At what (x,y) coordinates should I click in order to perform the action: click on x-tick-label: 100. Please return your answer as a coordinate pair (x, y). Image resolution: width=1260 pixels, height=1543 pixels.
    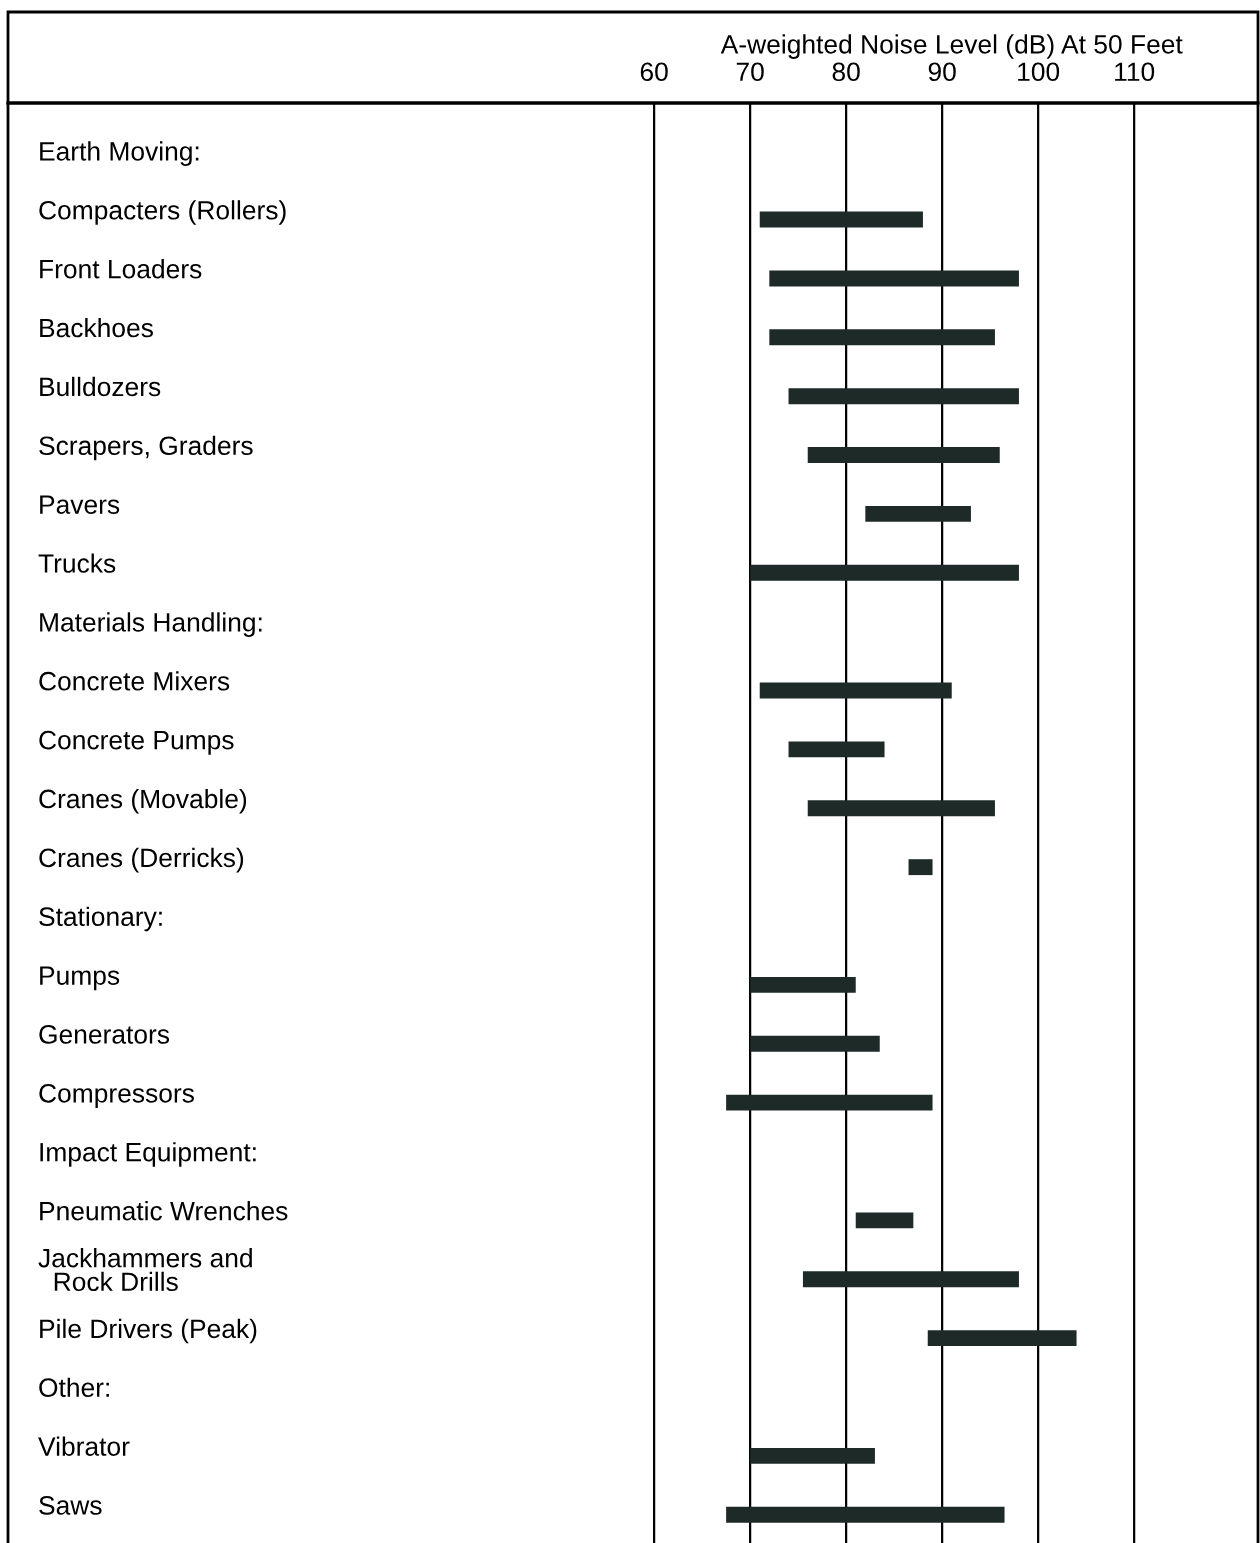
    Looking at the image, I should click on (1039, 72).